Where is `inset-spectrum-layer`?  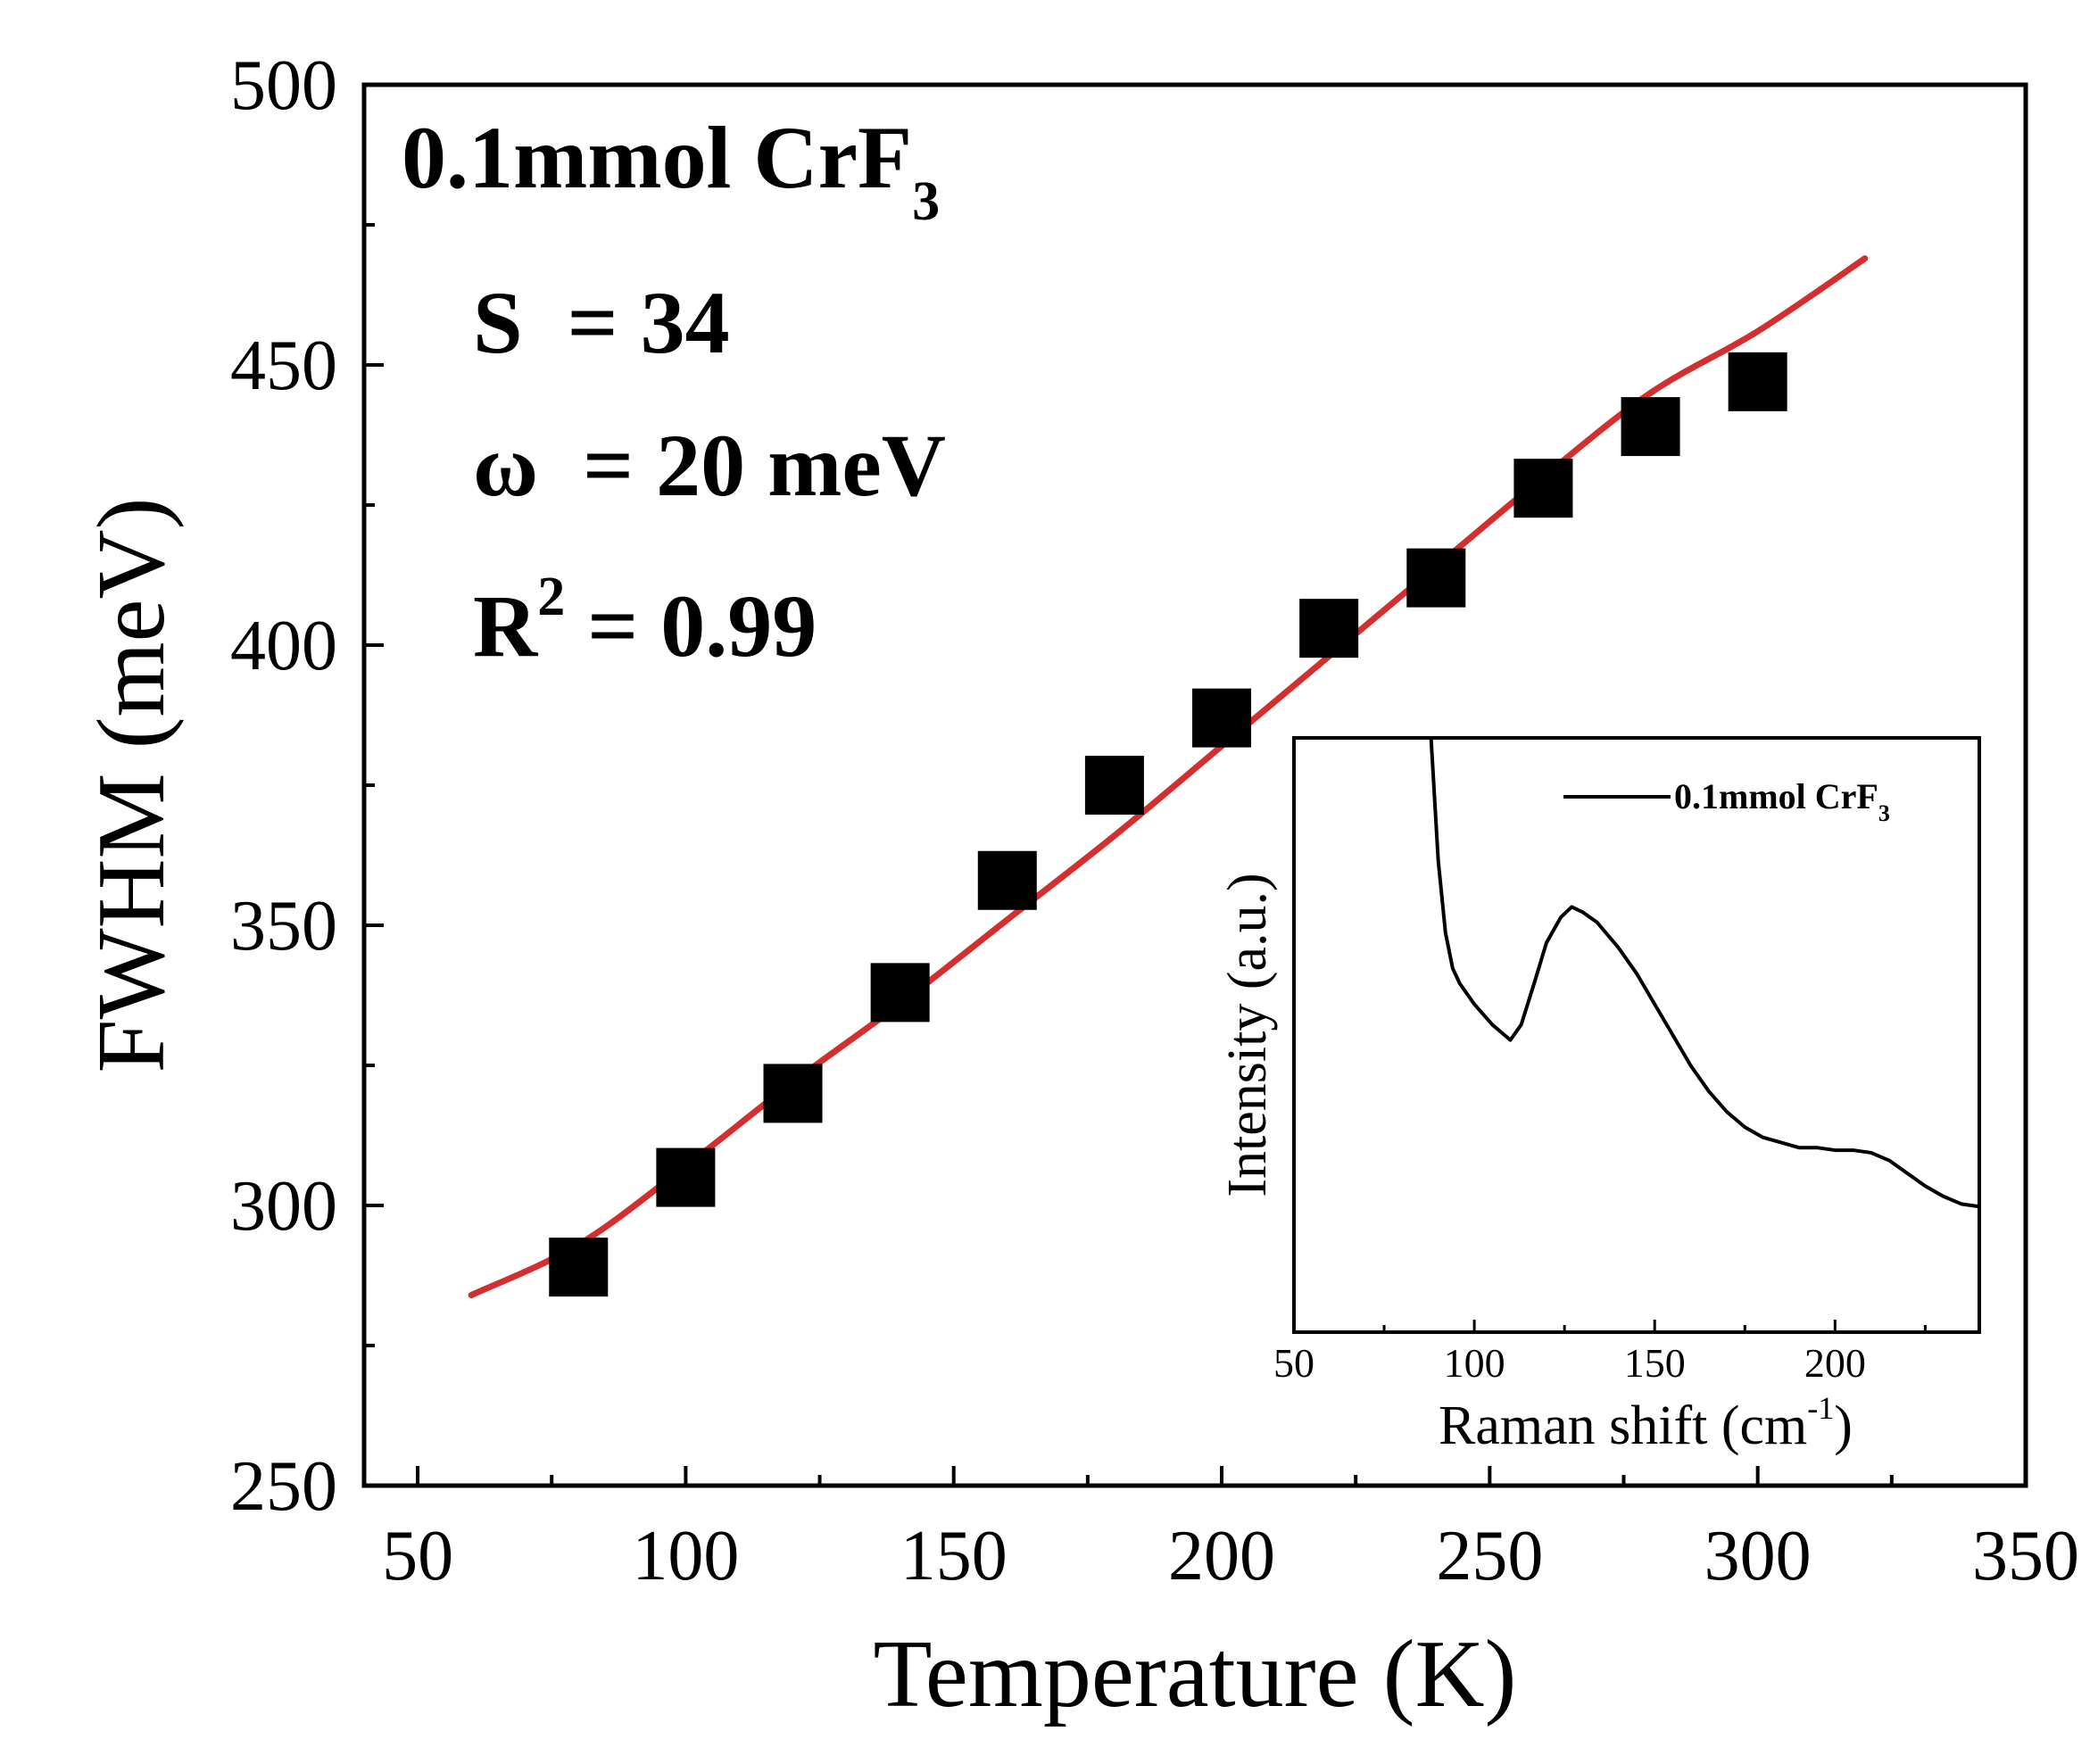 inset-spectrum-layer is located at coordinates (1705, 973).